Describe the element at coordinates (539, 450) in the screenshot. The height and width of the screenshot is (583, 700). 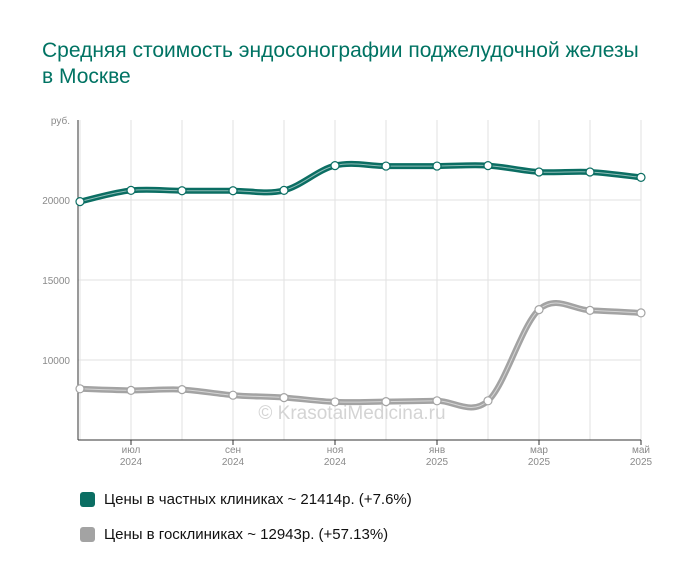
I see `x-tick-label-month: мар` at that location.